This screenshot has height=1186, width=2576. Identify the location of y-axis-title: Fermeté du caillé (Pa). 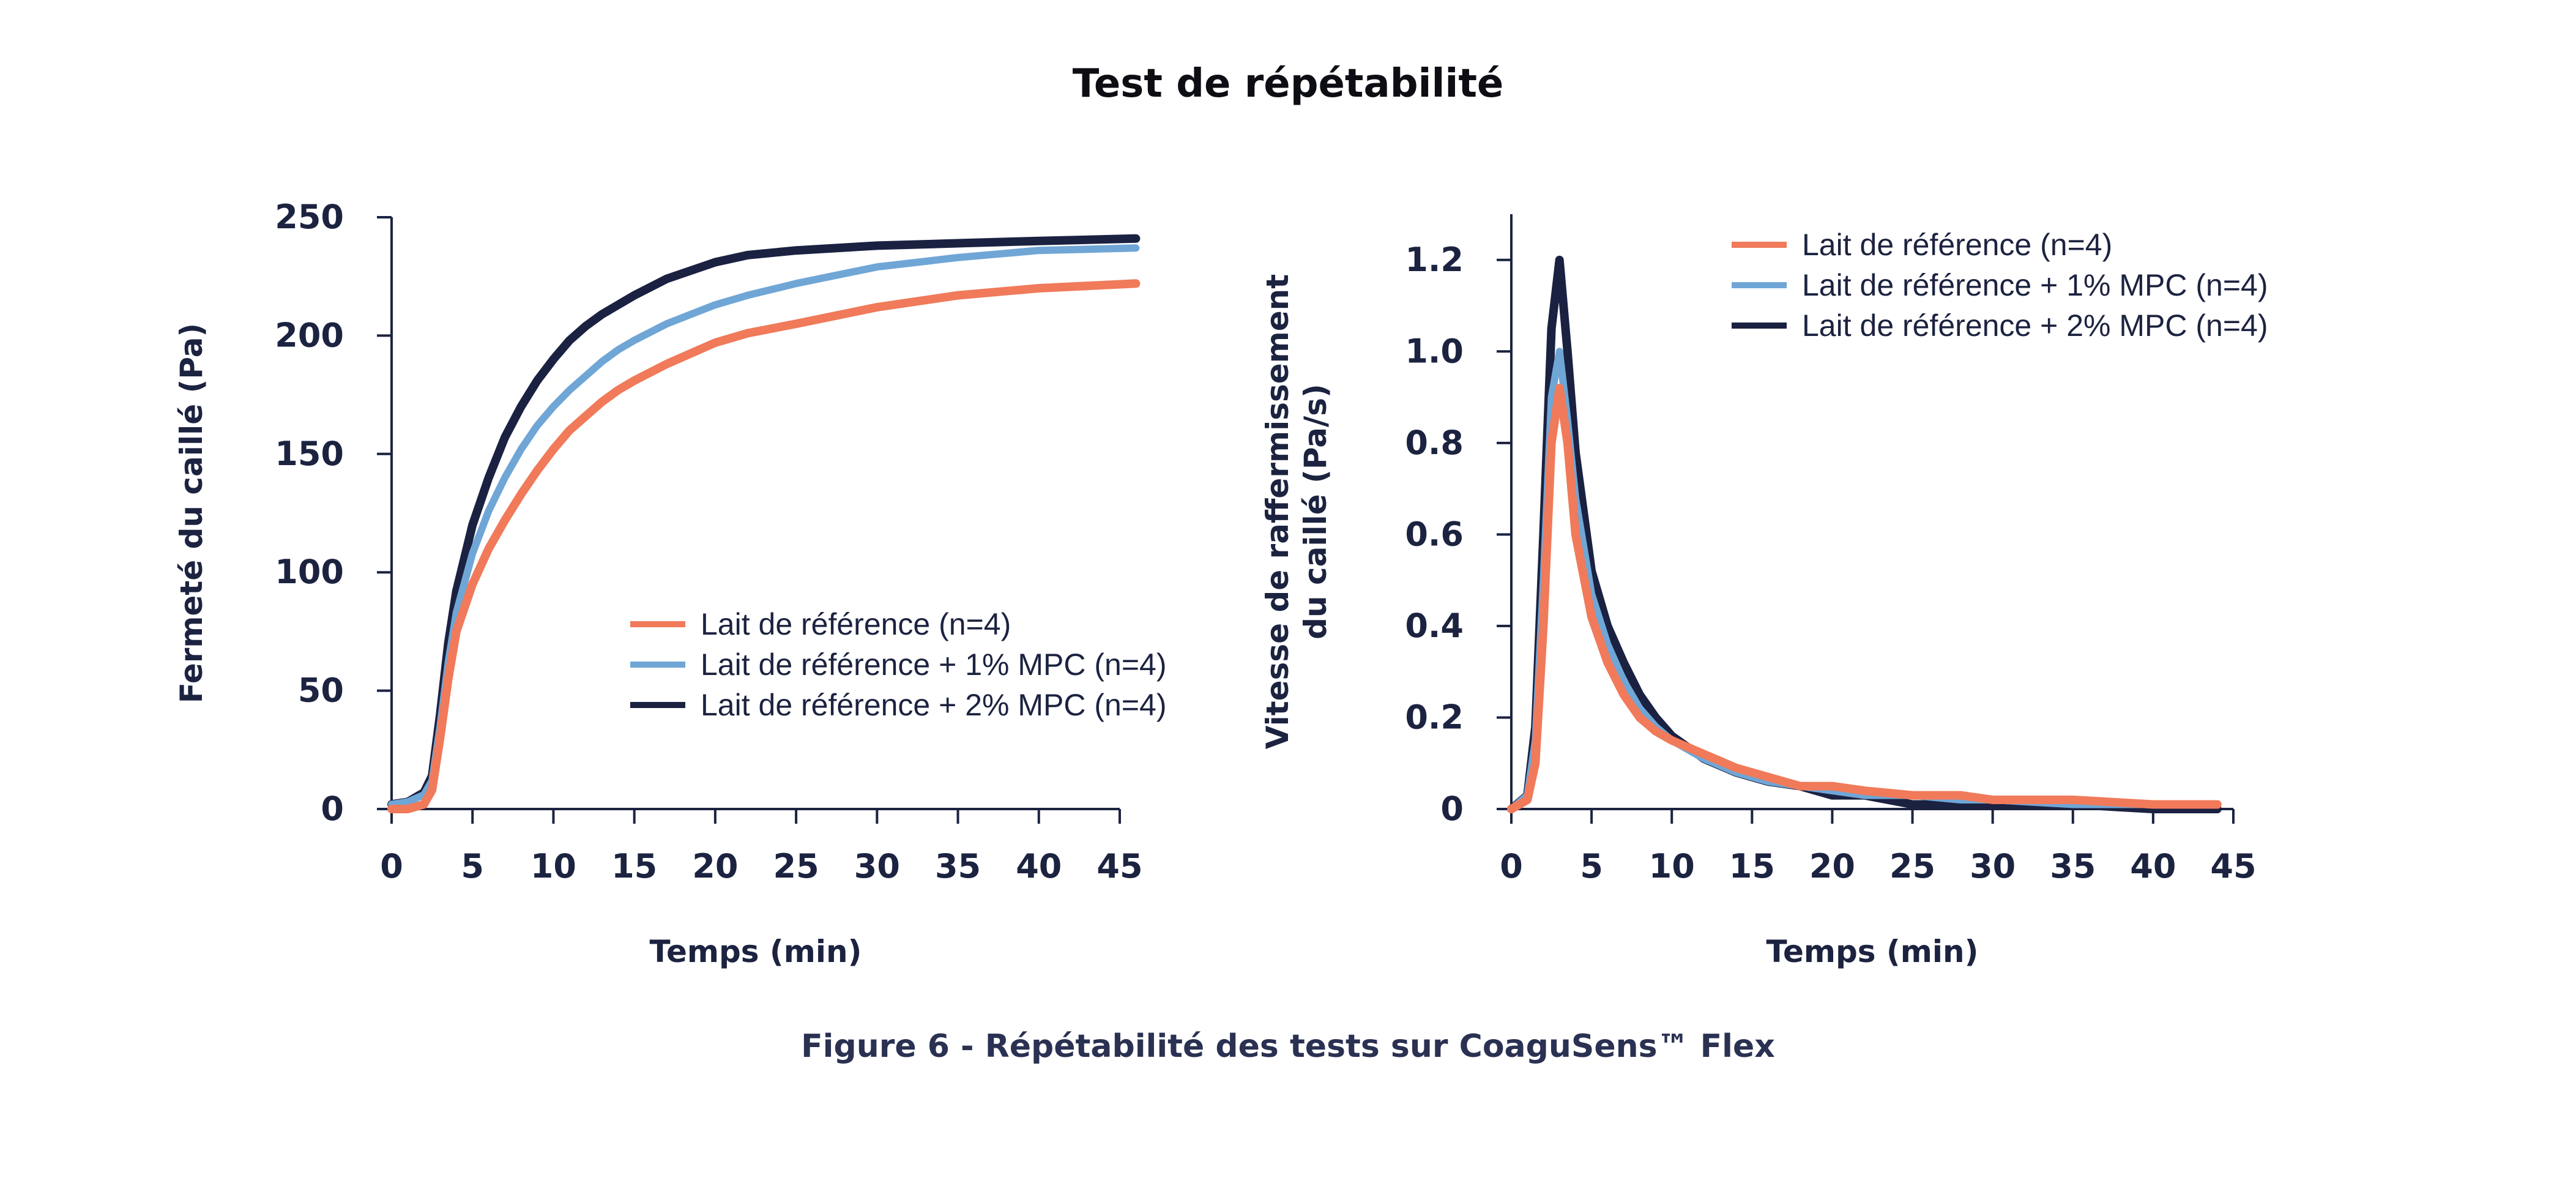
(191, 513).